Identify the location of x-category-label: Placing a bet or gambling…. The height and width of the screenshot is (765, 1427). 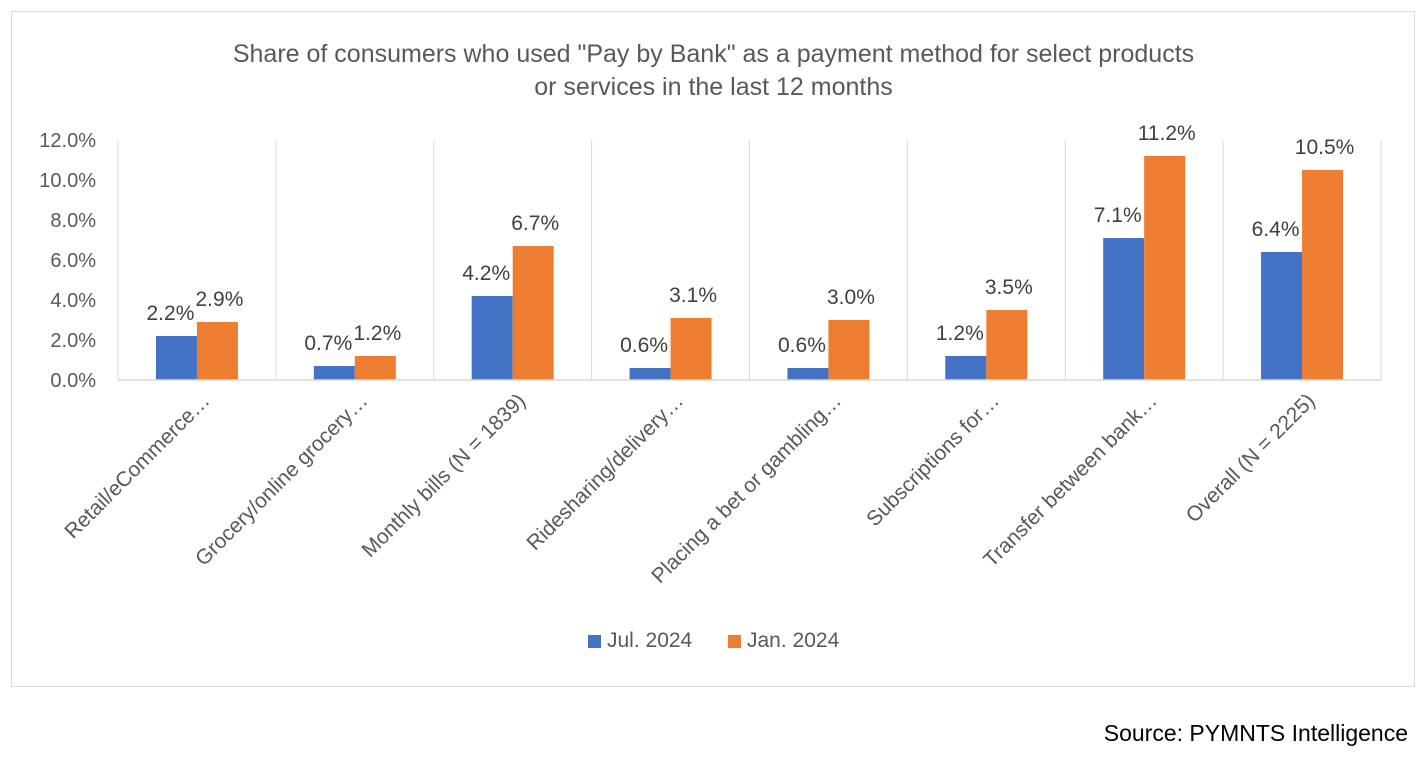
(746, 488).